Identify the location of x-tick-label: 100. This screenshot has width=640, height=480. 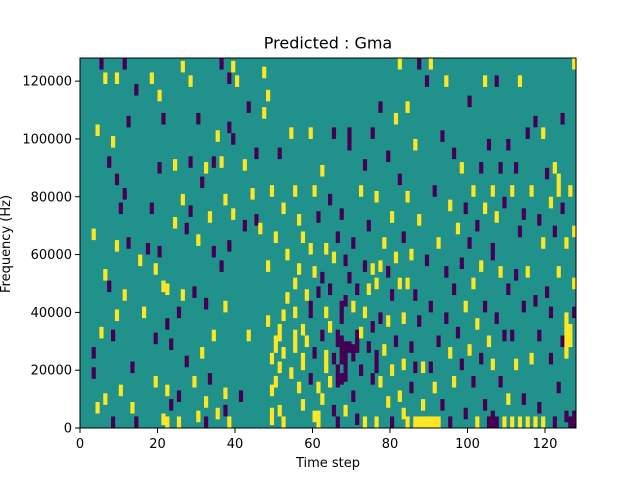
(467, 444).